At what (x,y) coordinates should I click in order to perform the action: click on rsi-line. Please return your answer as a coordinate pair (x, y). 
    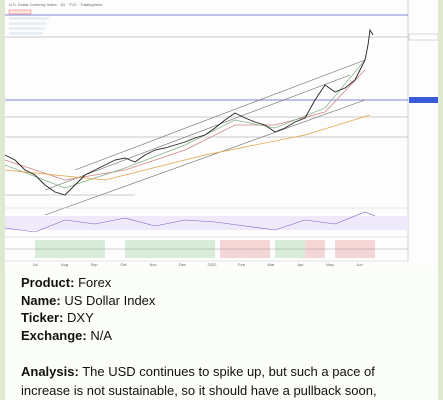
    Looking at the image, I should click on (190, 222).